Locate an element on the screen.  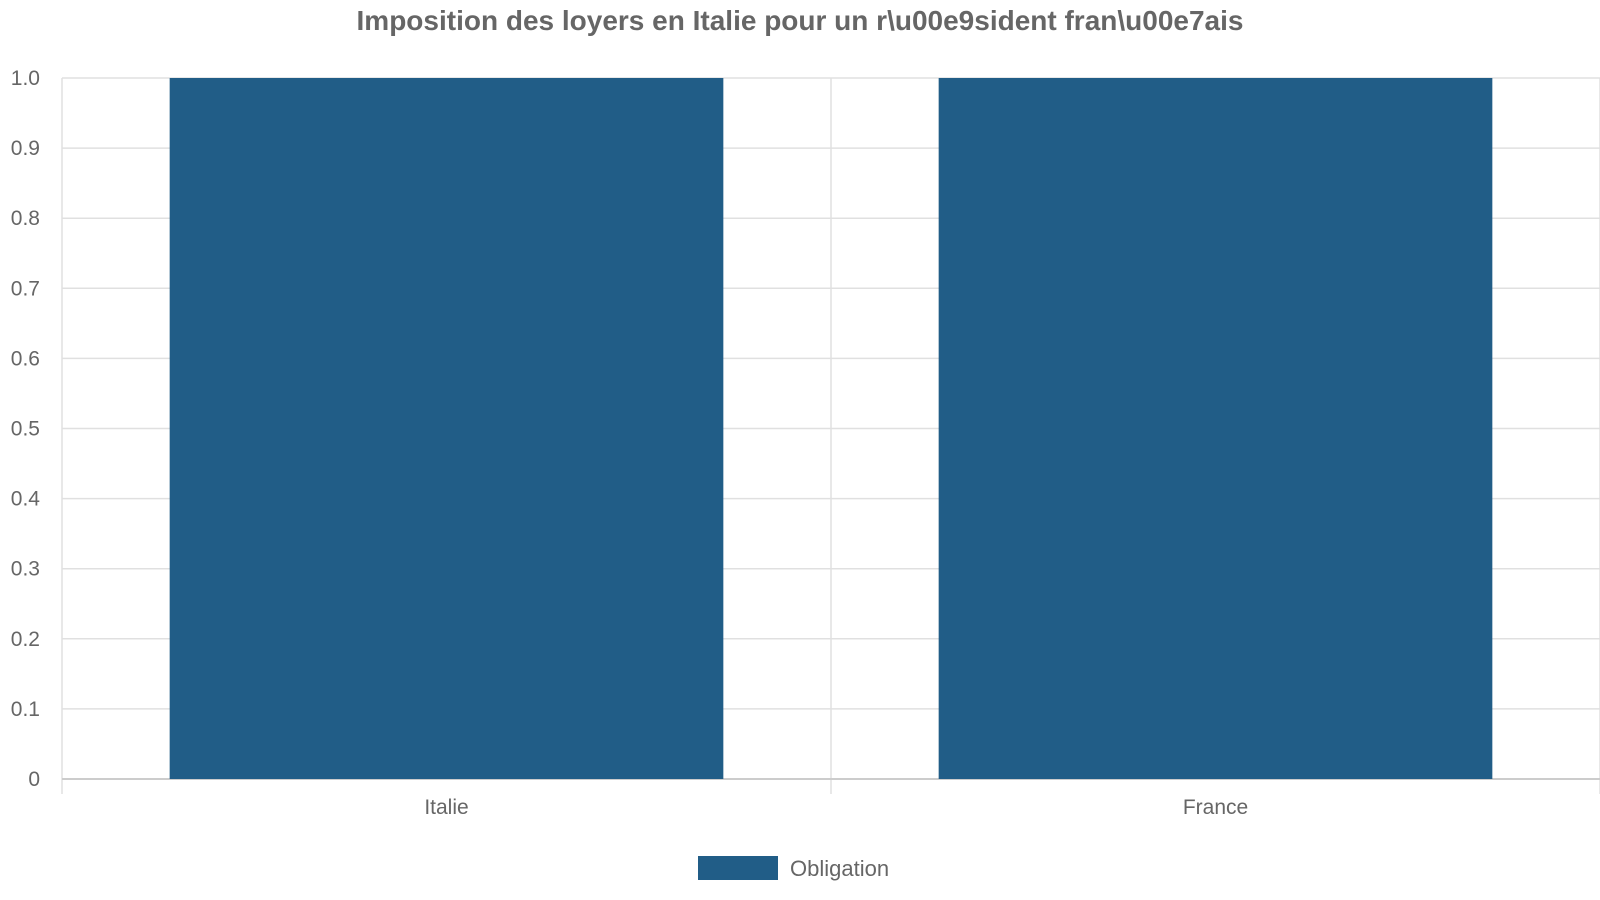
y-axis-tick-labels: 0 0.1 0.2 0.3 0.4 0.5 0.6 0.7 0.8 0.9 1.0 is located at coordinates (26, 429).